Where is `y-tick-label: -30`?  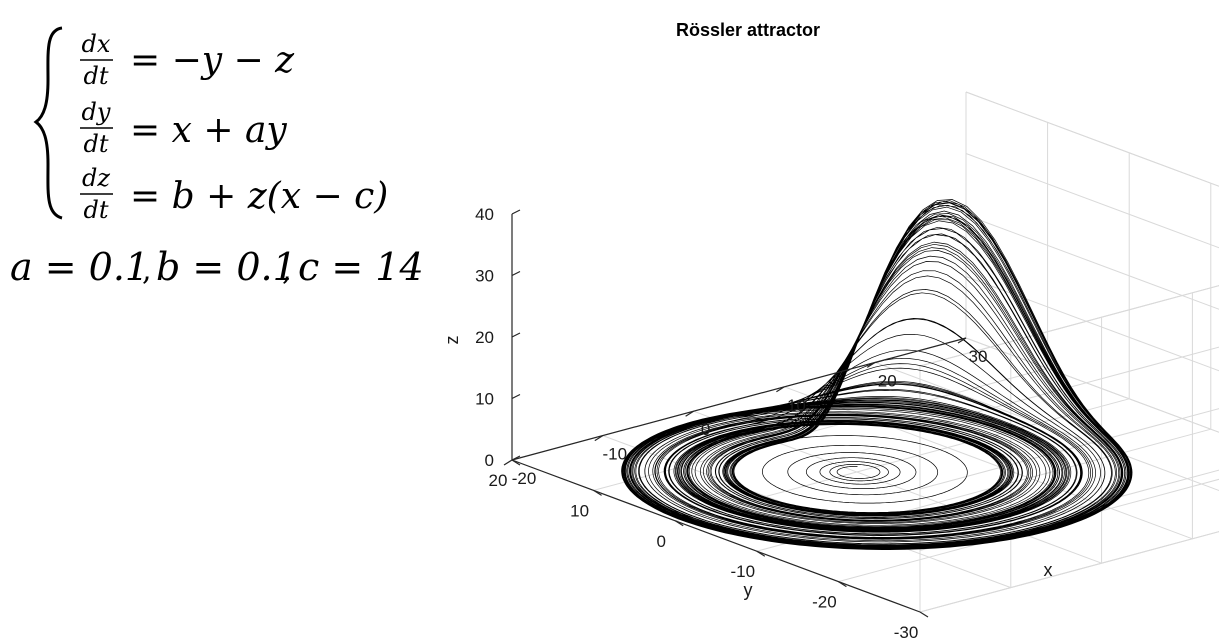 y-tick-label: -30 is located at coordinates (906, 632).